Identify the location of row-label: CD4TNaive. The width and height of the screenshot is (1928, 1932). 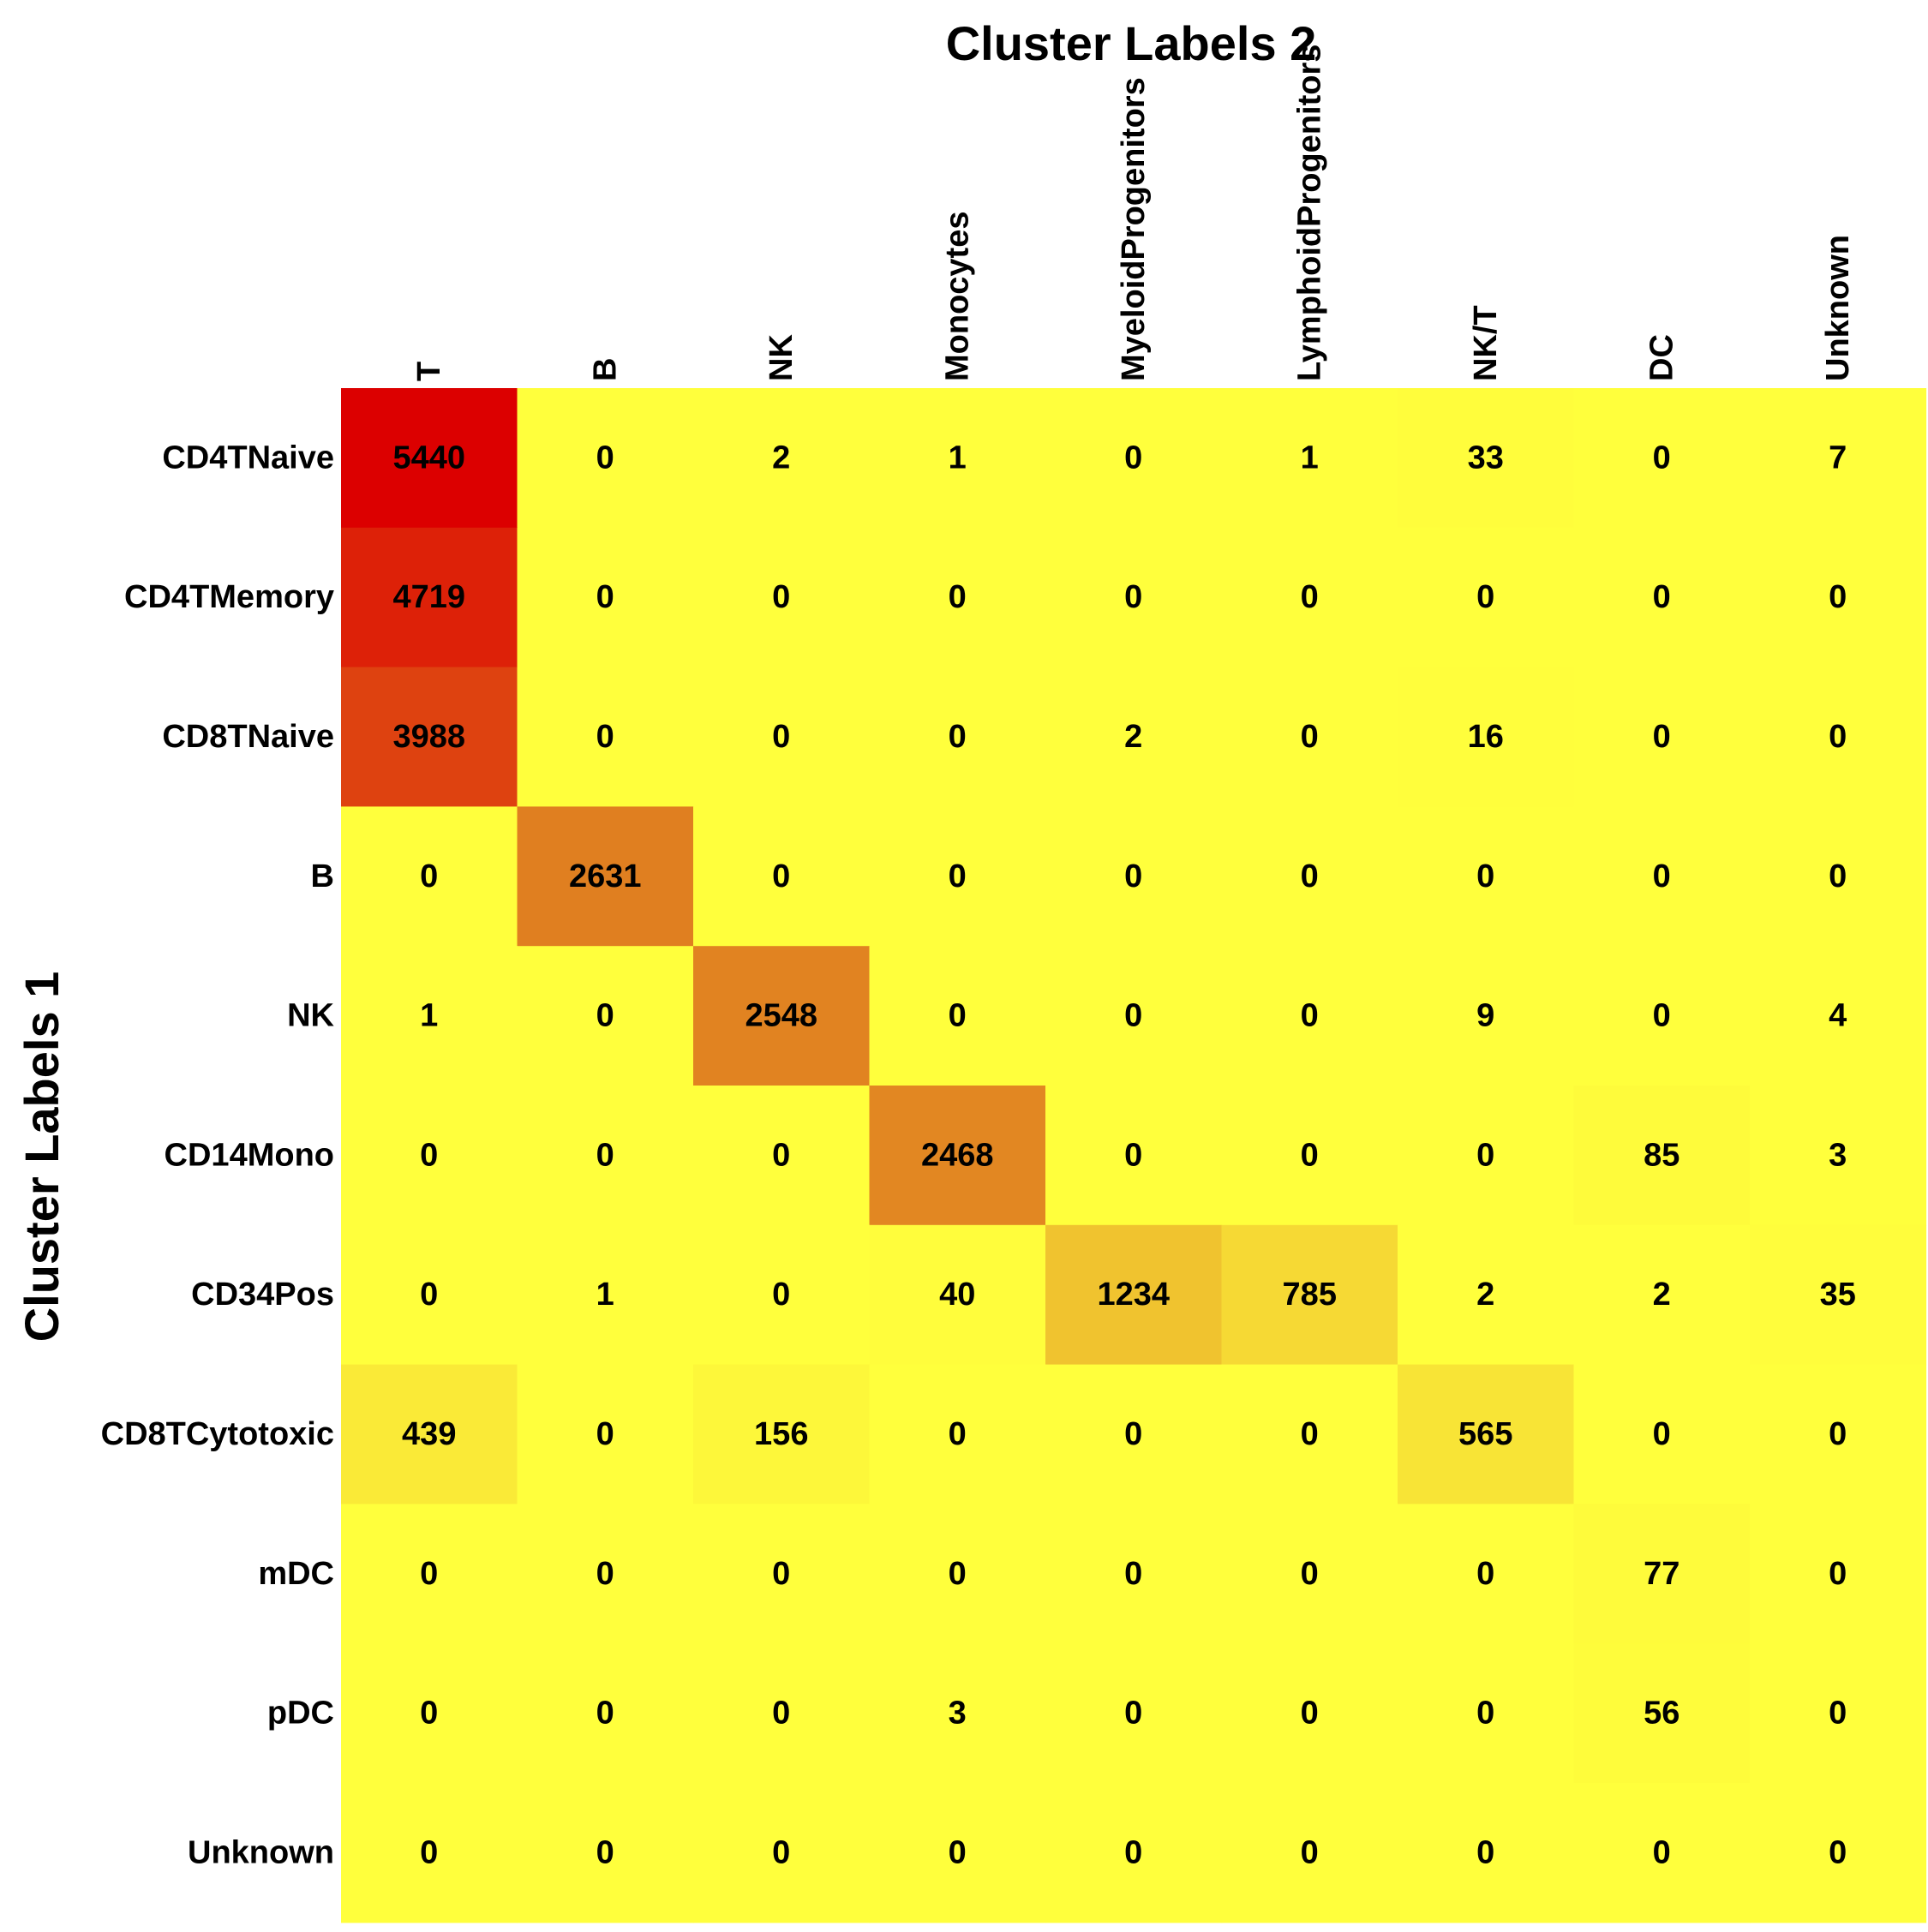
(248, 458).